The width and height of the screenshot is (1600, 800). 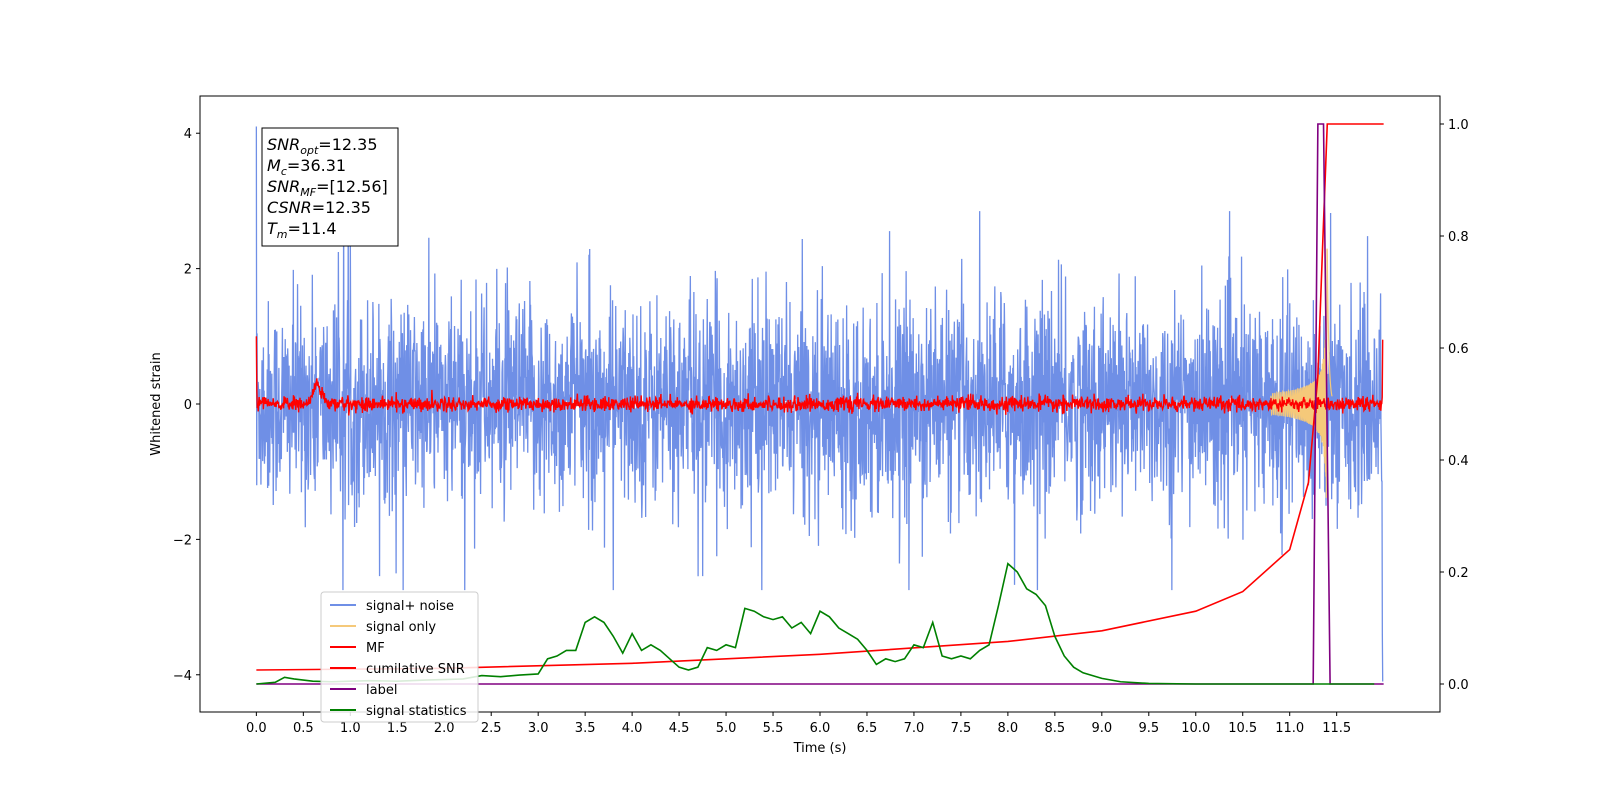 I want to click on x-tick-label: 2.0, so click(x=444, y=728).